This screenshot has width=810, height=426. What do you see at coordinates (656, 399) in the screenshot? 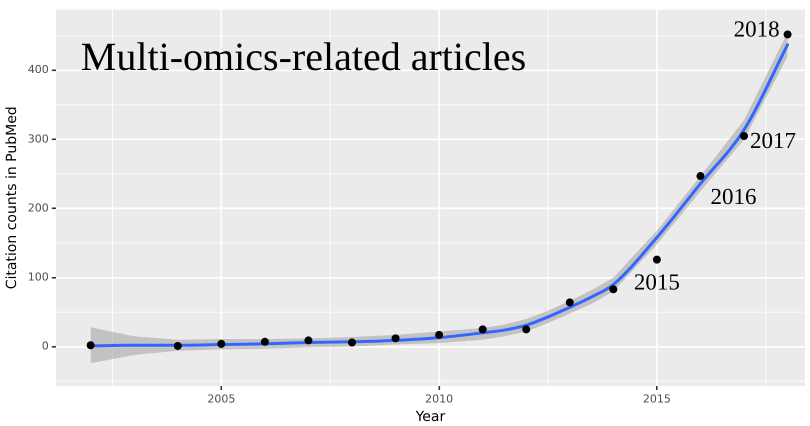
I see `x-tick-label: 2015` at bounding box center [656, 399].